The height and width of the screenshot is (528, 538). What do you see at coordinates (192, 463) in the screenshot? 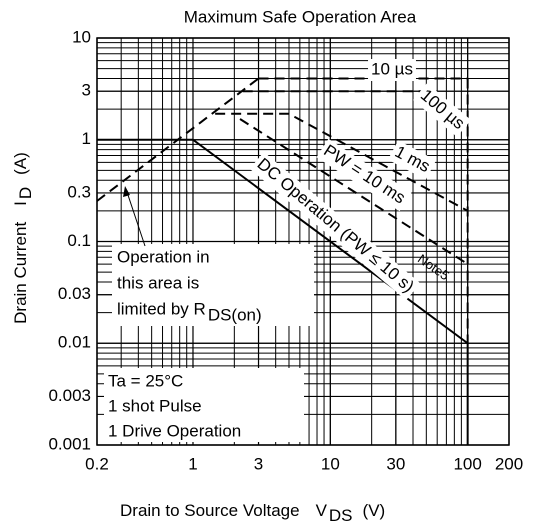
I see `x-tick-label: 1` at bounding box center [192, 463].